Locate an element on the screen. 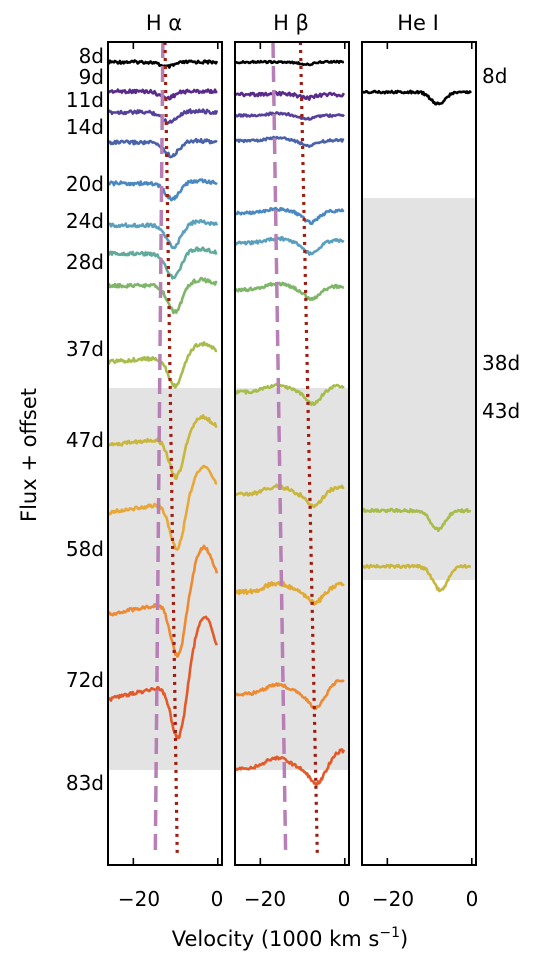 The width and height of the screenshot is (538, 953). shade-band-halpha is located at coordinates (165, 579).